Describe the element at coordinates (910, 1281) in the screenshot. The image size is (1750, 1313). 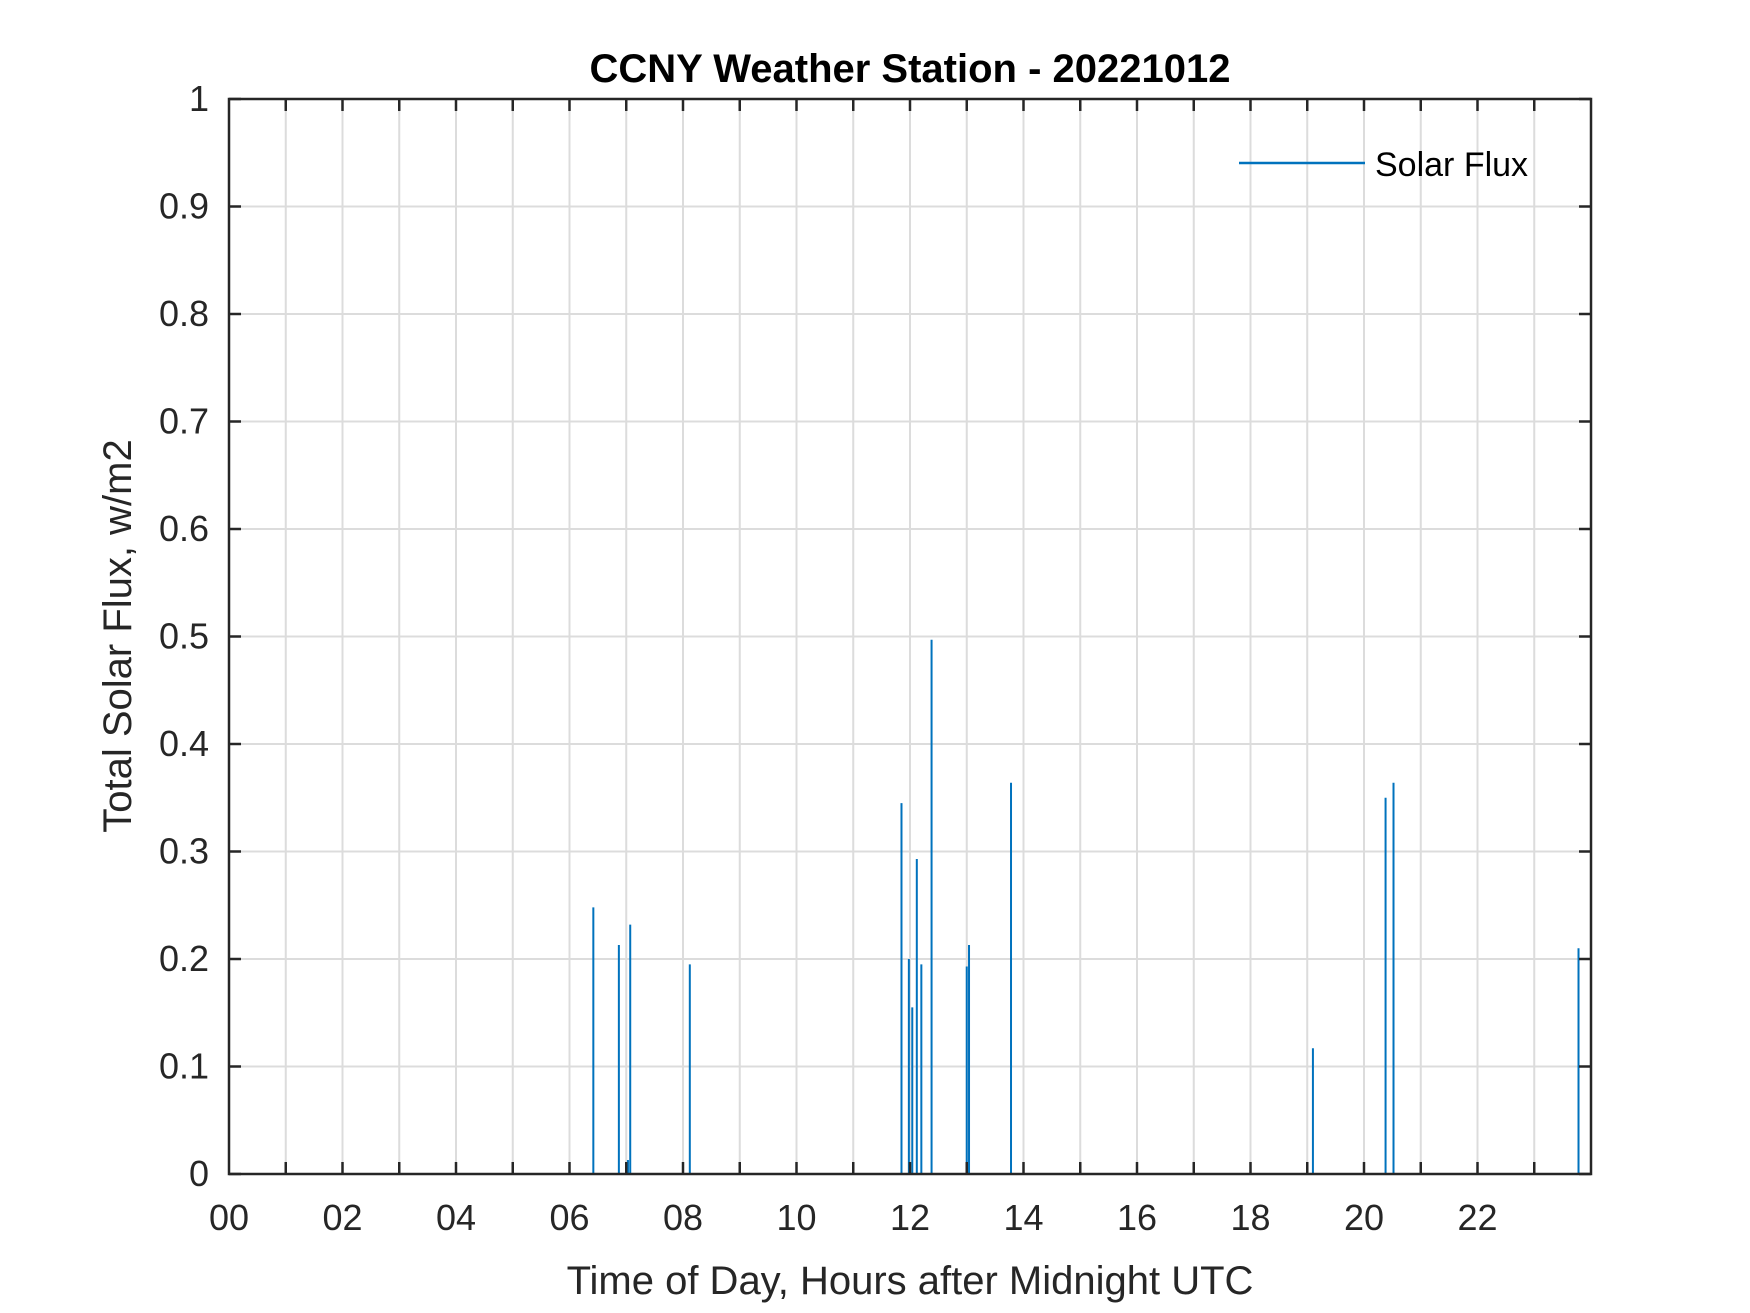
I see `x-axis-label: Time of Day, Hours after Midnight UTC` at that location.